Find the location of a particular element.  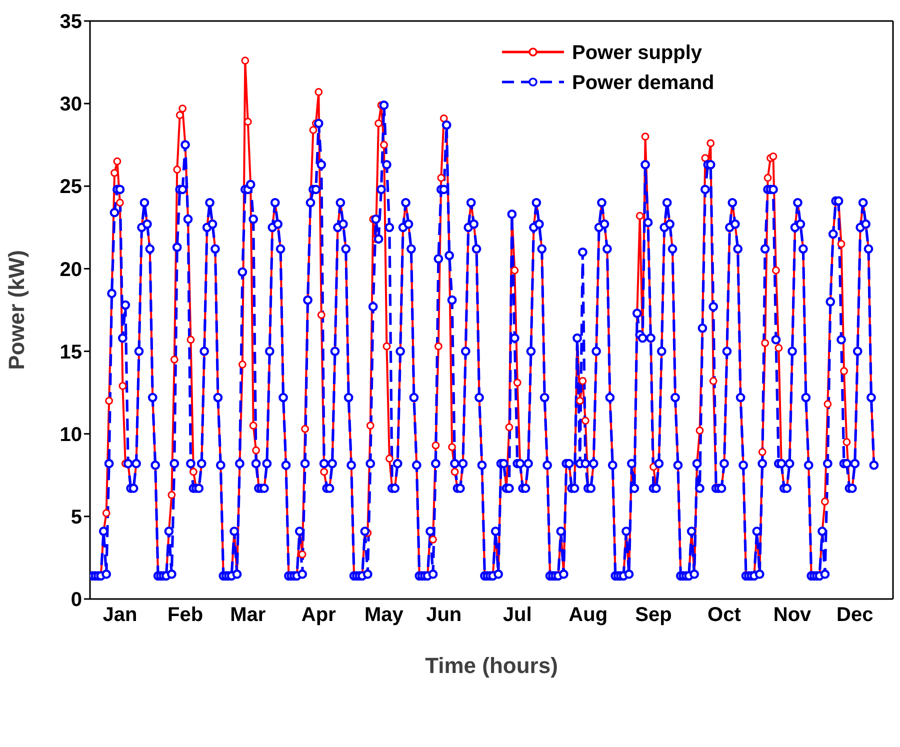

y-tick-label: 35 is located at coordinates (71, 22).